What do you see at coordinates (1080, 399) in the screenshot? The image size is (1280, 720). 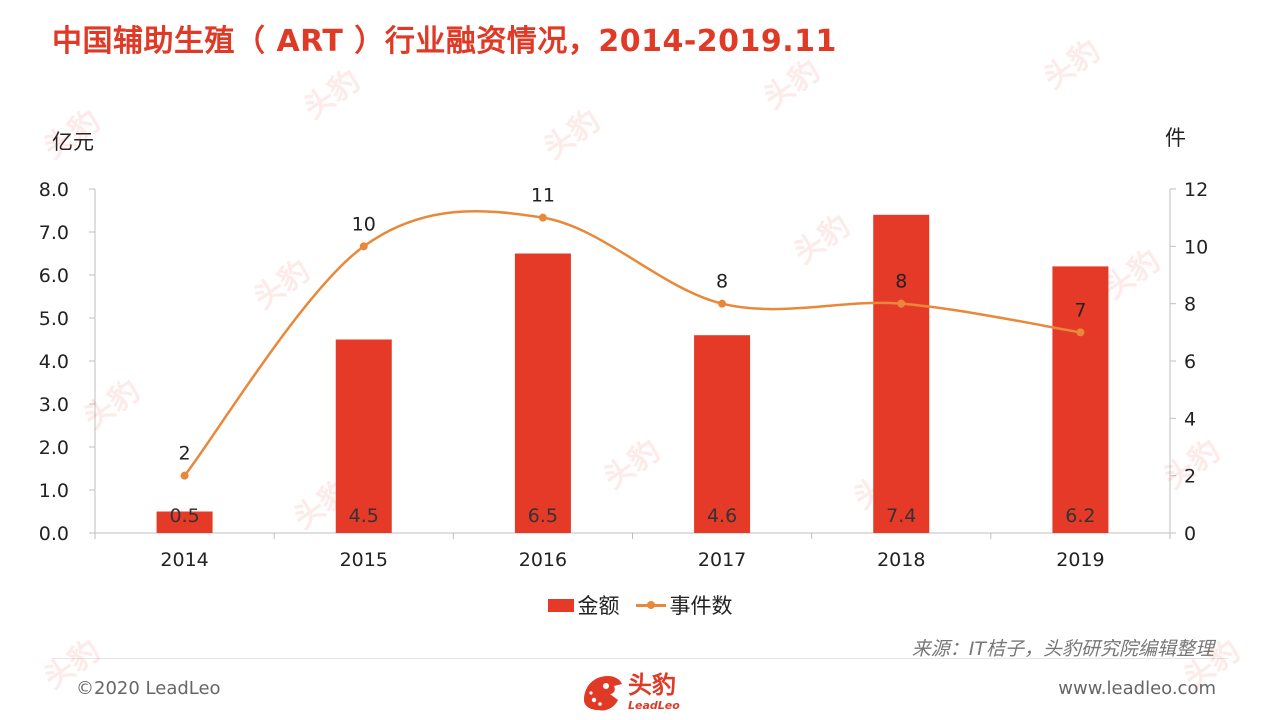 I see `bar-amount-2019` at bounding box center [1080, 399].